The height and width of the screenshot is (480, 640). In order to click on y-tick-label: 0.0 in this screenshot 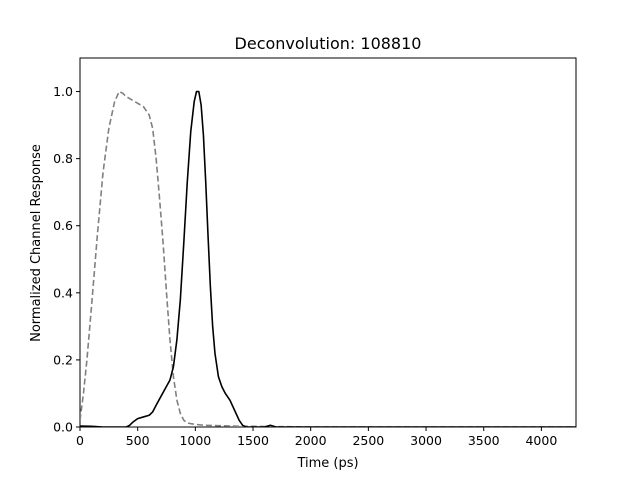, I will do `click(63, 427)`.